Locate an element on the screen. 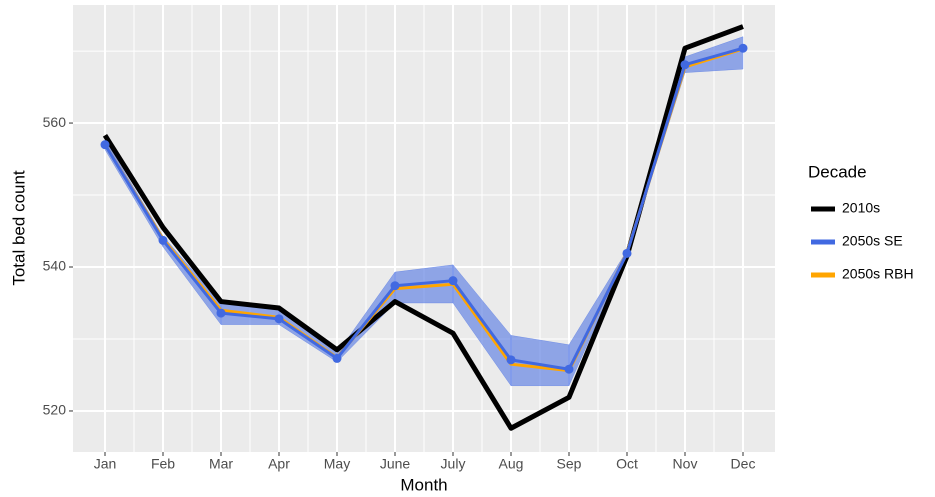 The height and width of the screenshot is (497, 935). y-axis-title: Total bed count is located at coordinates (18, 228).